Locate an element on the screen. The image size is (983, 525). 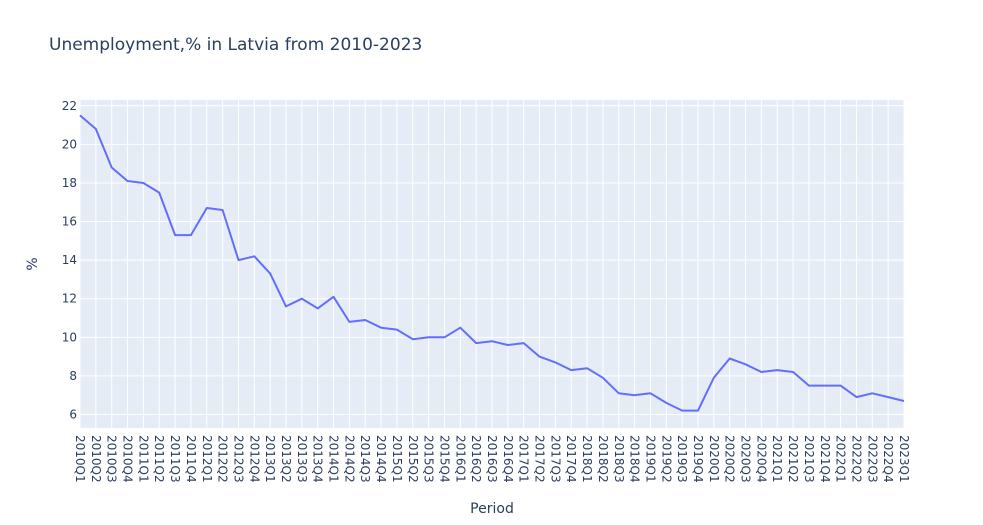
x-tick-label: 2013Q2 is located at coordinates (286, 459).